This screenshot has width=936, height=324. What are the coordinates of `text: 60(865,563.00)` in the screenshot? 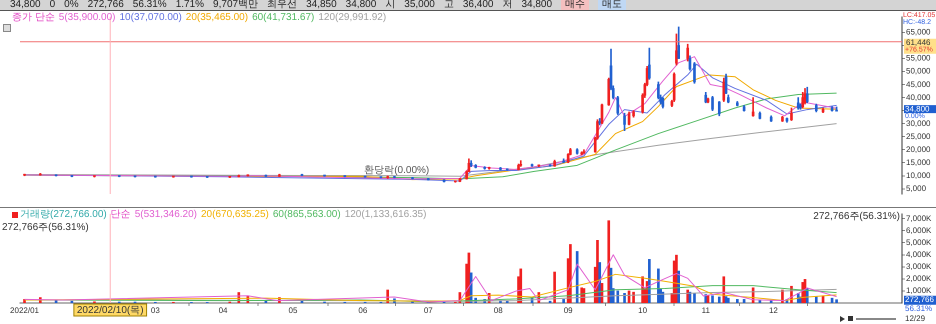 It's located at (306, 215).